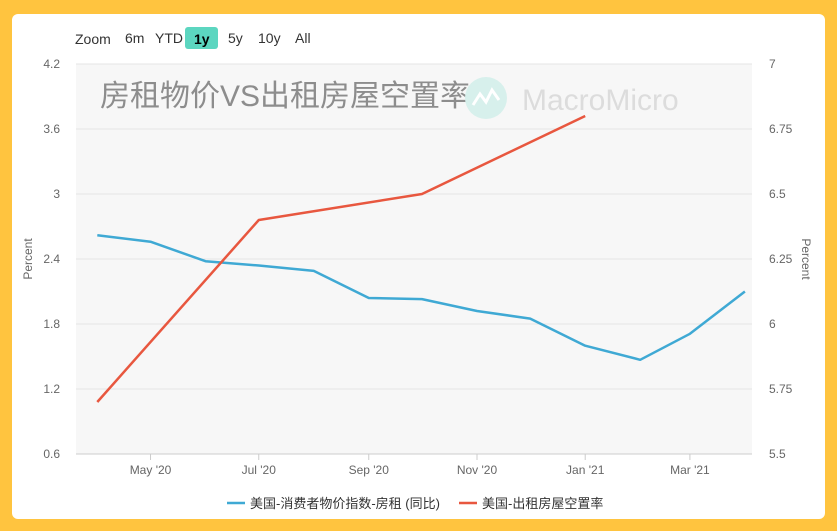  I want to click on x-tick-label: Nov '20, so click(477, 470).